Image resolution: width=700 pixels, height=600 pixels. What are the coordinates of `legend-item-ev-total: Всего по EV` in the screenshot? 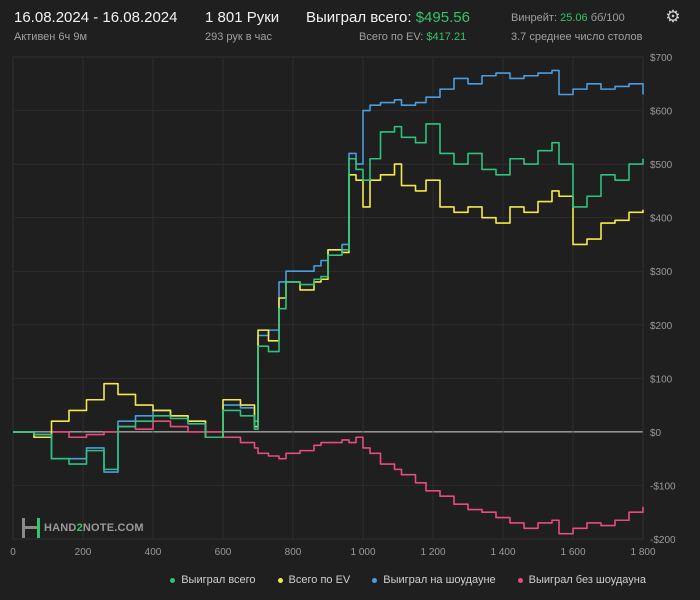 It's located at (314, 580).